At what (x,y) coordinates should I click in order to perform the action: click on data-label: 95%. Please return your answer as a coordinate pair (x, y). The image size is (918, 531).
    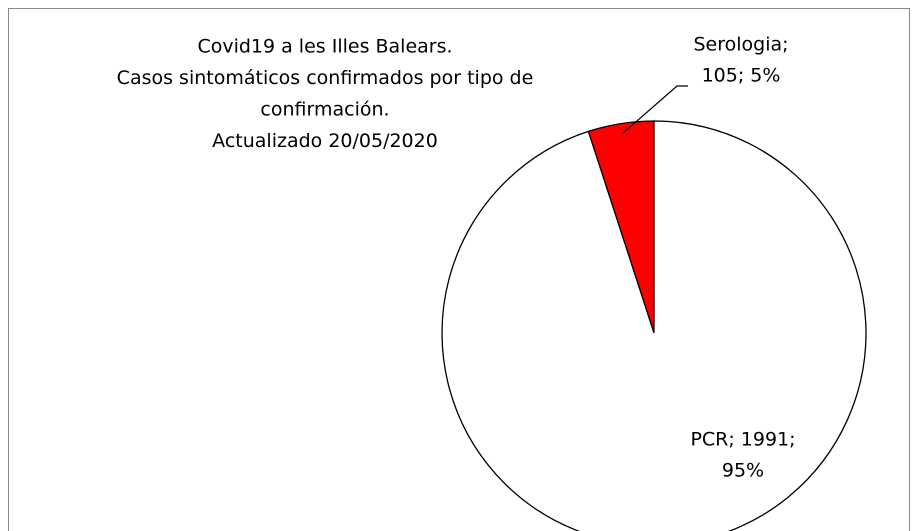
    Looking at the image, I should click on (743, 471).